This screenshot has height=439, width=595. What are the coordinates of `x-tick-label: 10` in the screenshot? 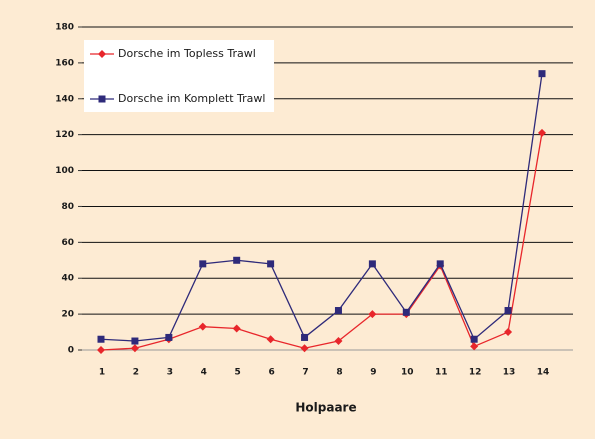 It's located at (407, 373).